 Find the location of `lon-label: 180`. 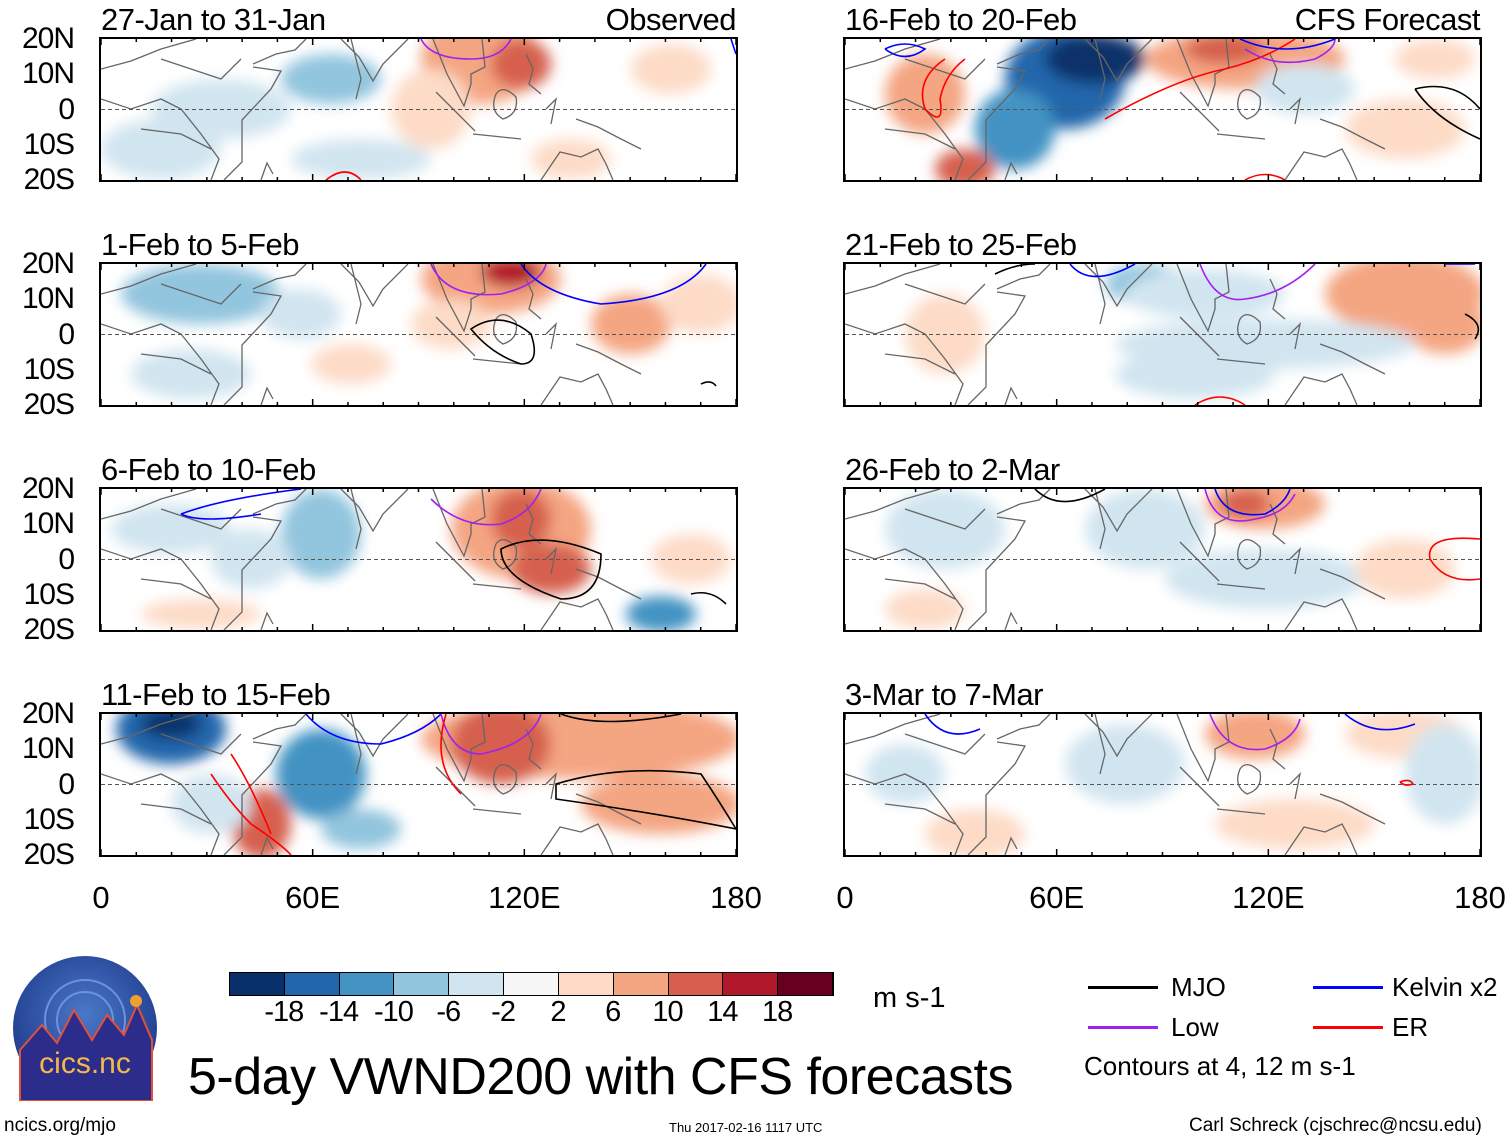

lon-label: 180 is located at coordinates (736, 897).